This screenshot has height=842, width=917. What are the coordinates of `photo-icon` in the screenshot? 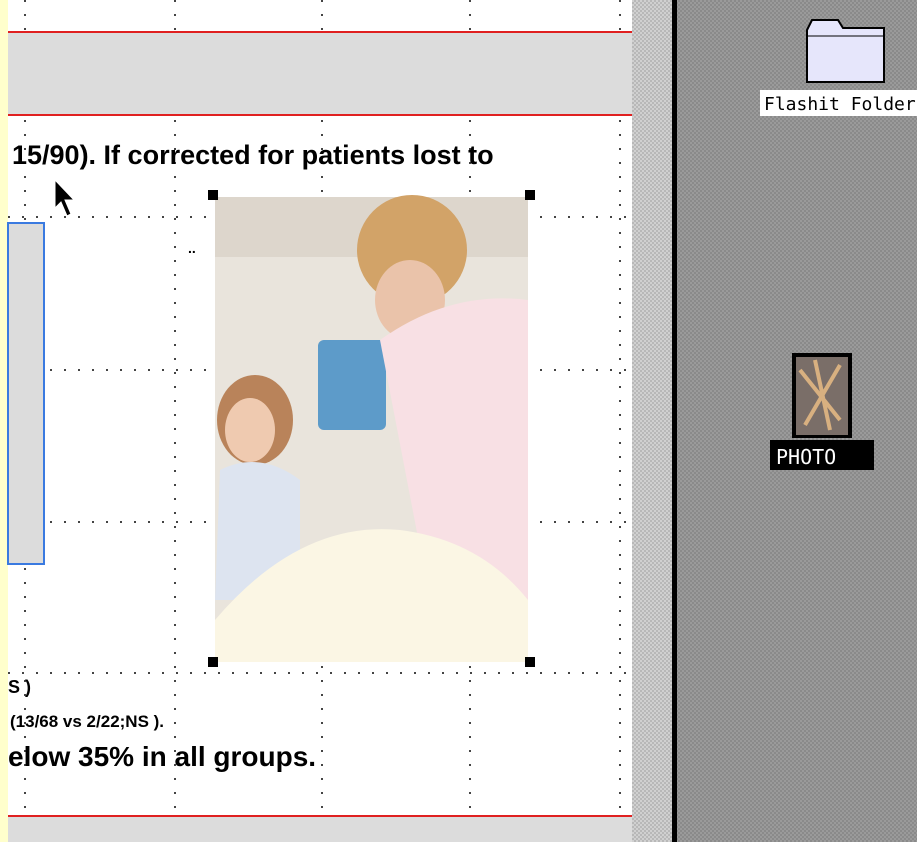 It's located at (822, 395).